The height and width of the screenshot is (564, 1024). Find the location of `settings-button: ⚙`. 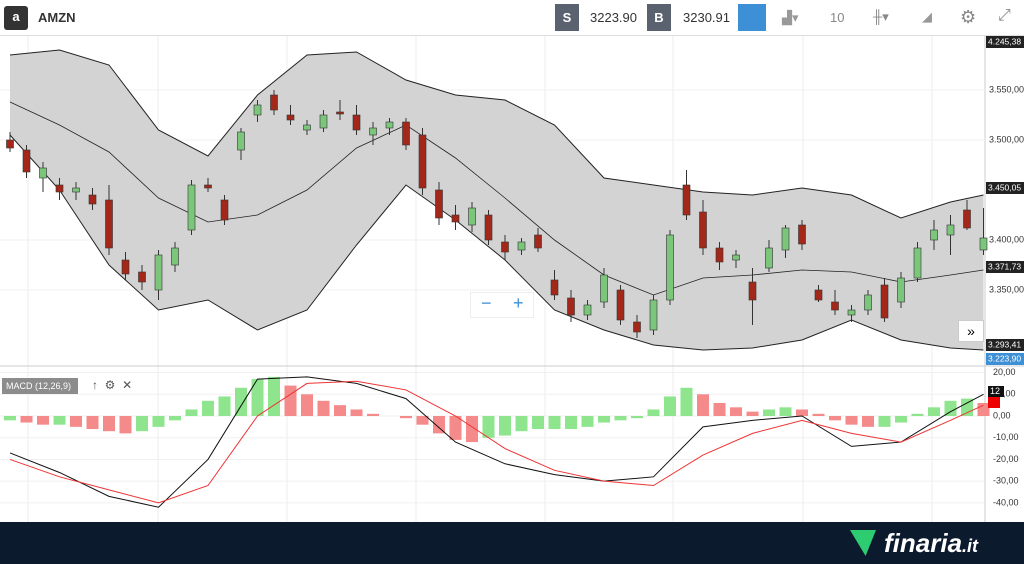

settings-button: ⚙ is located at coordinates (968, 17).